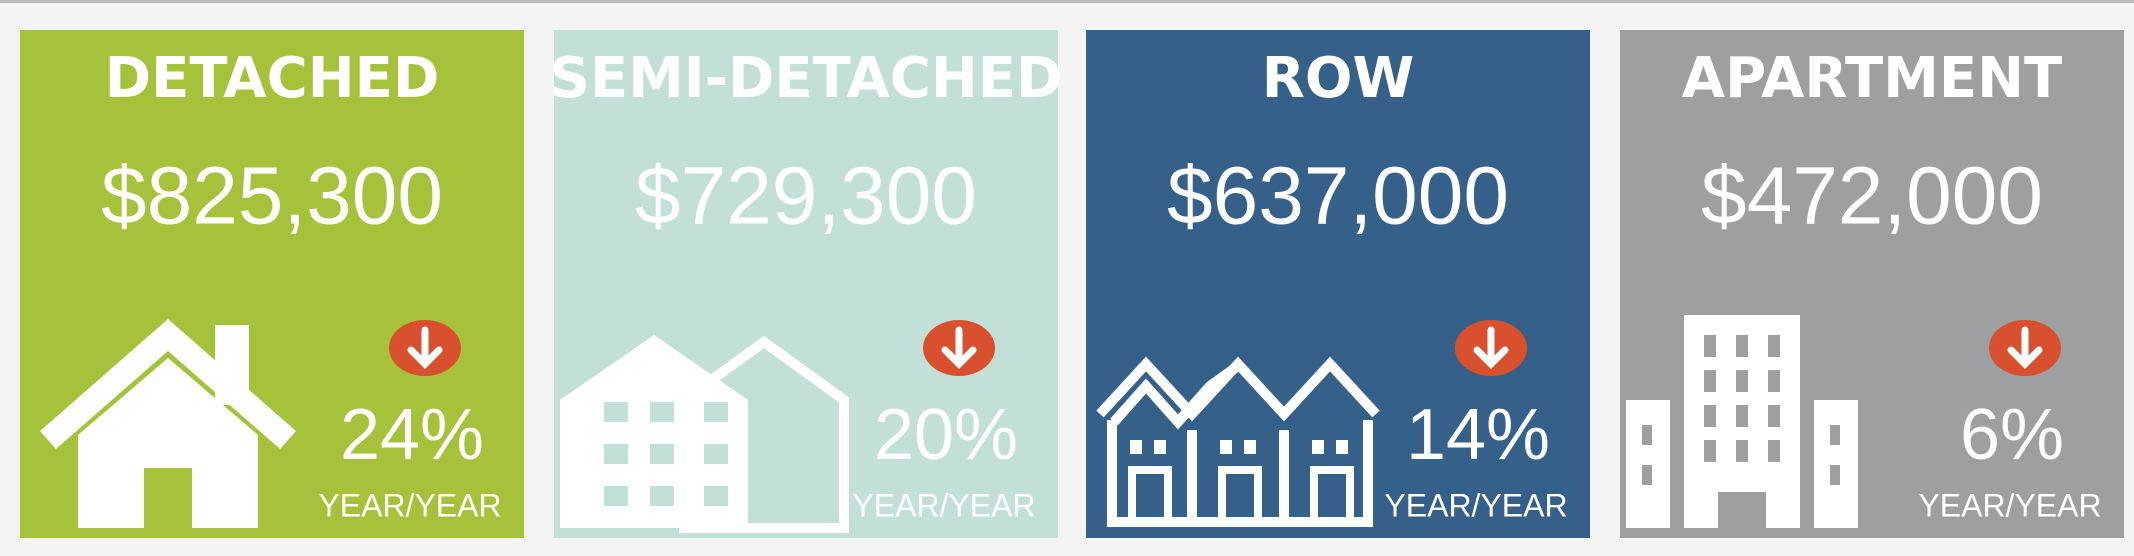 Image resolution: width=2134 pixels, height=556 pixels. What do you see at coordinates (946, 435) in the screenshot?
I see `change-percent: 20%` at bounding box center [946, 435].